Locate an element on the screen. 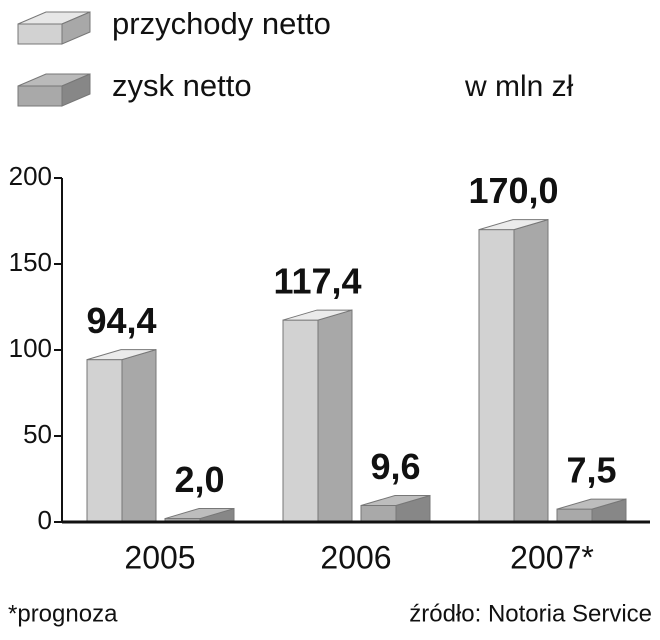 Image resolution: width=660 pixels, height=640 pixels. x-tick-label: 2006 is located at coordinates (355, 557).